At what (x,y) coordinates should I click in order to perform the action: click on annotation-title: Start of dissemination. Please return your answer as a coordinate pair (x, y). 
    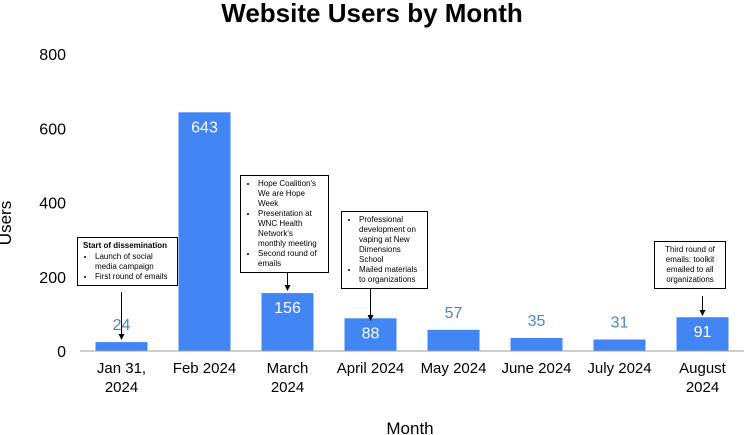
    Looking at the image, I should click on (125, 245).